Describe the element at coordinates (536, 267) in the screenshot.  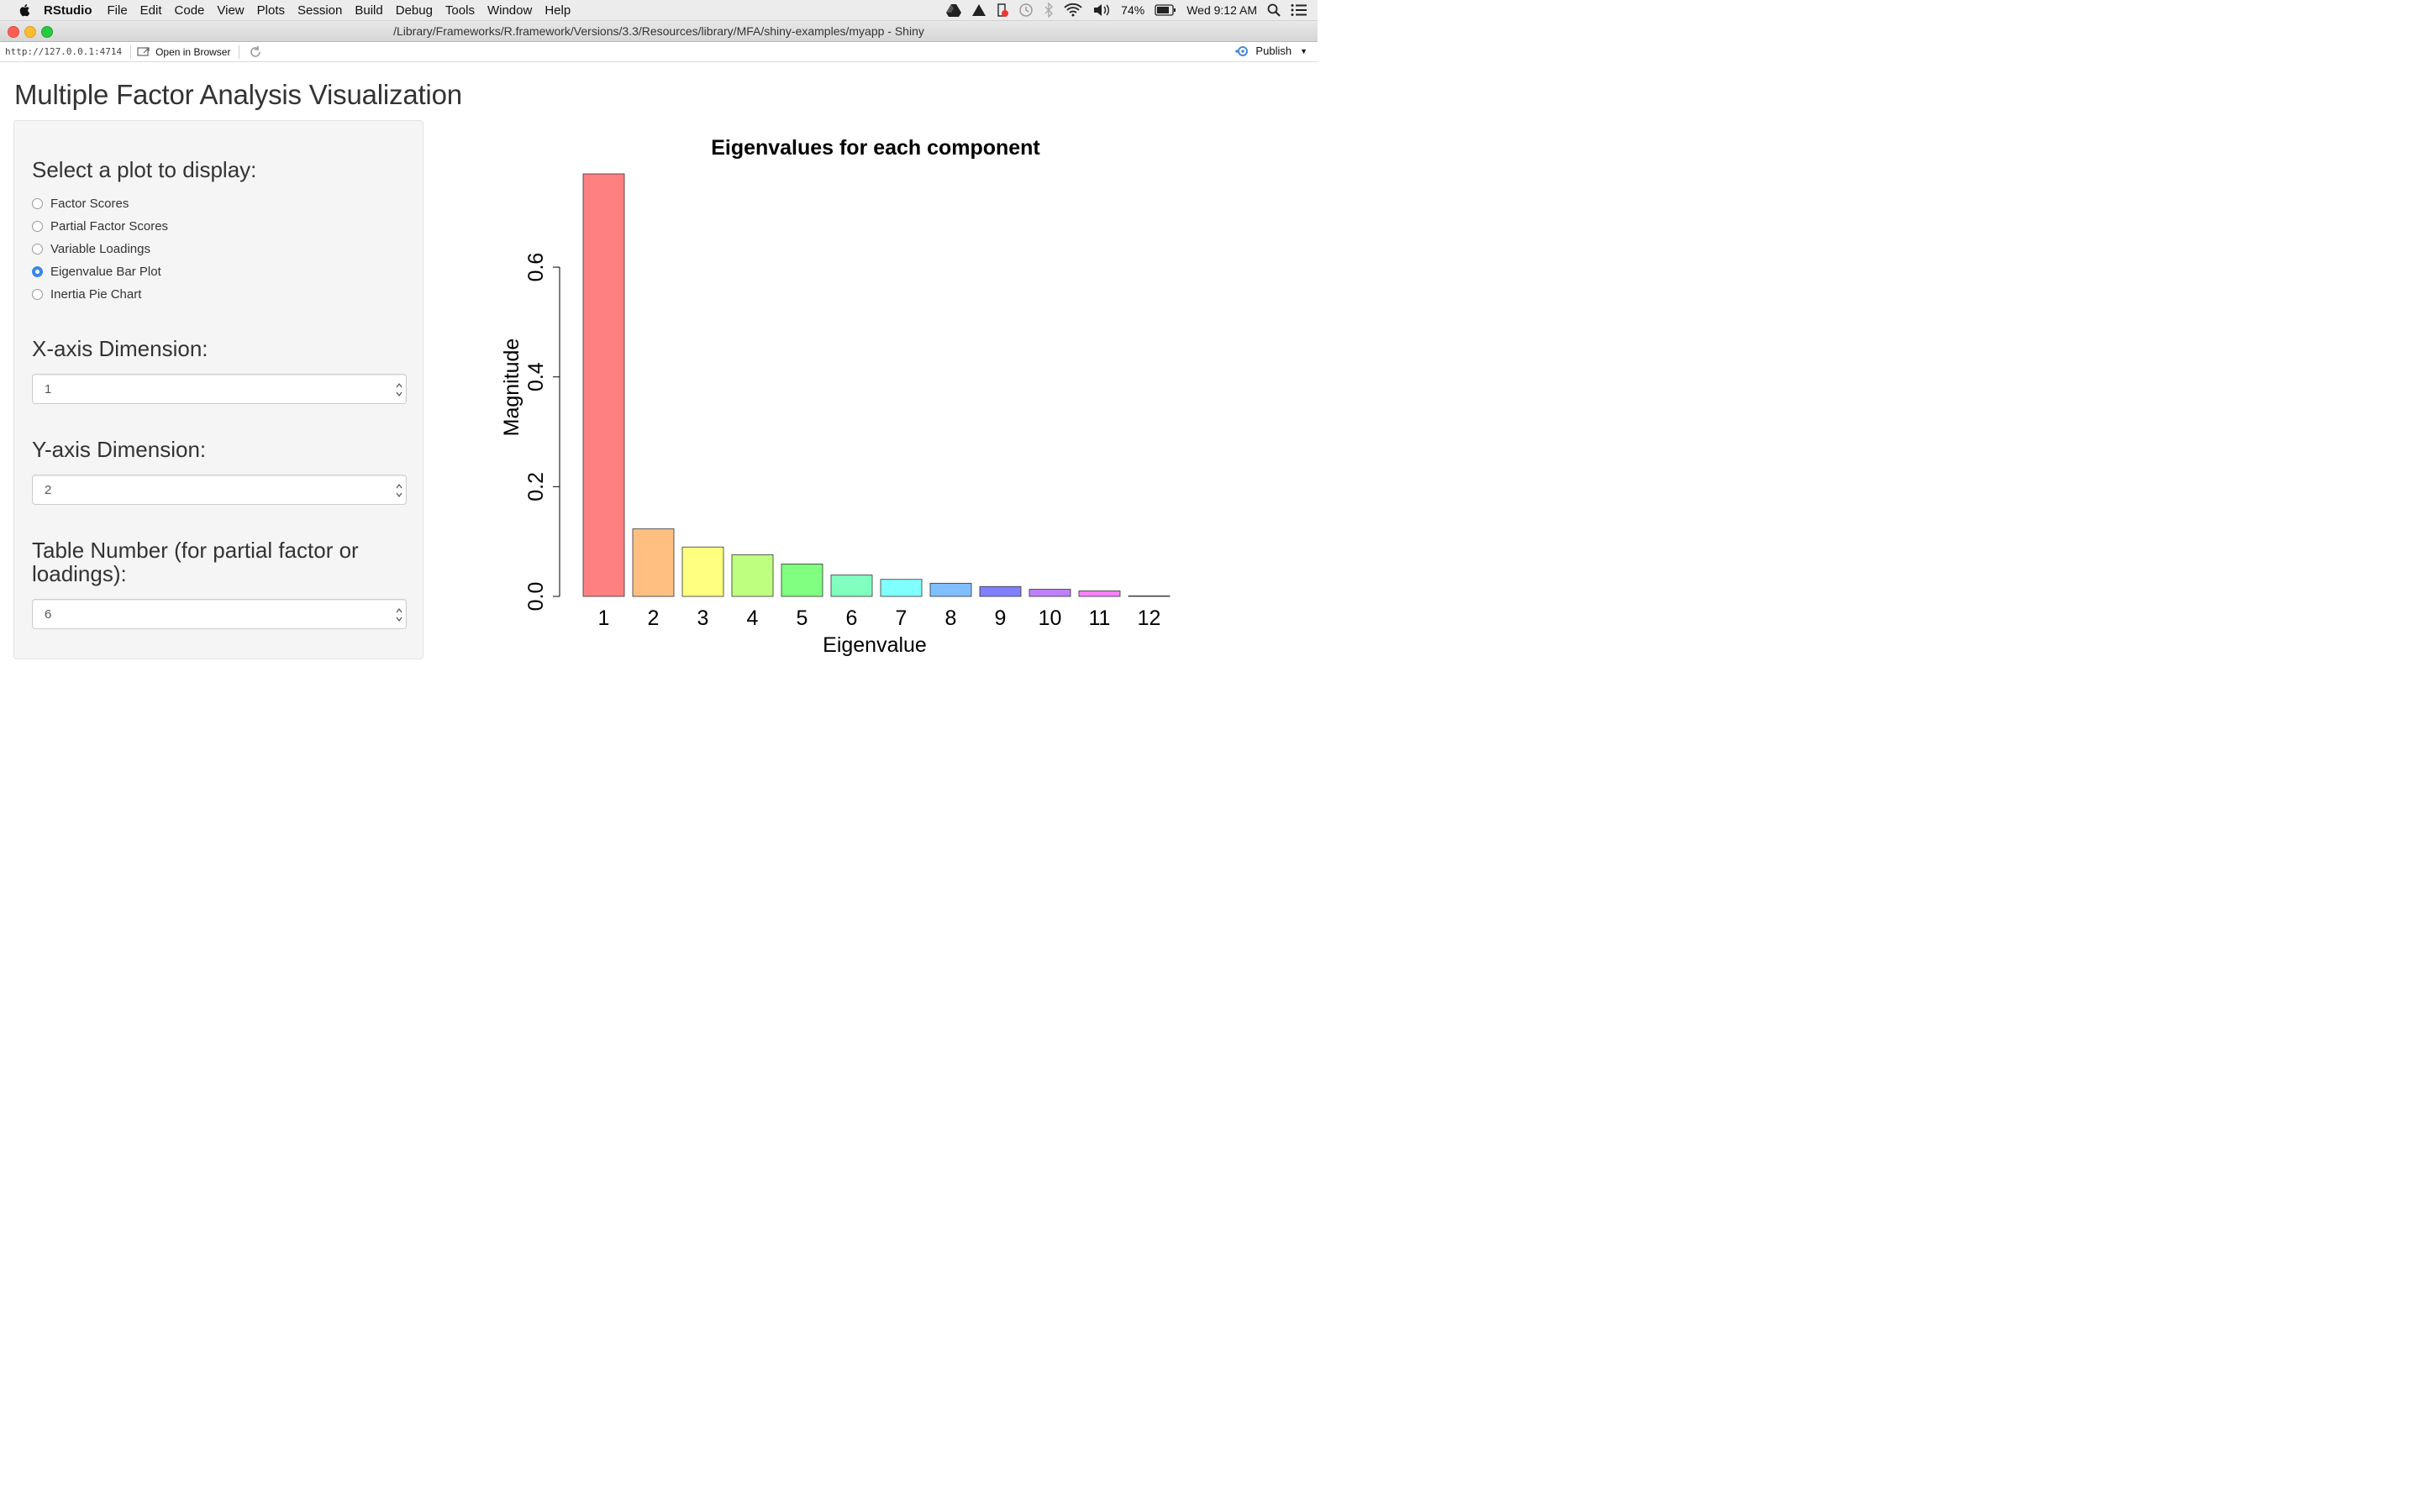
I see `y-tick-label: 0.6` at that location.